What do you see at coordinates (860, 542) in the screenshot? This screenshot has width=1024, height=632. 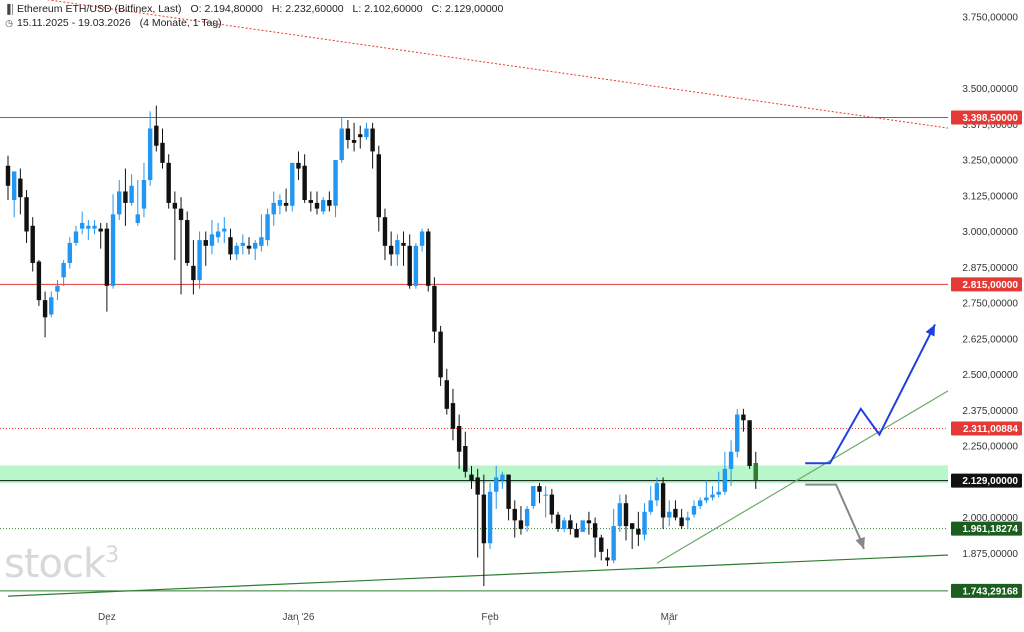 I see `projection-arrowhead-bearish` at bounding box center [860, 542].